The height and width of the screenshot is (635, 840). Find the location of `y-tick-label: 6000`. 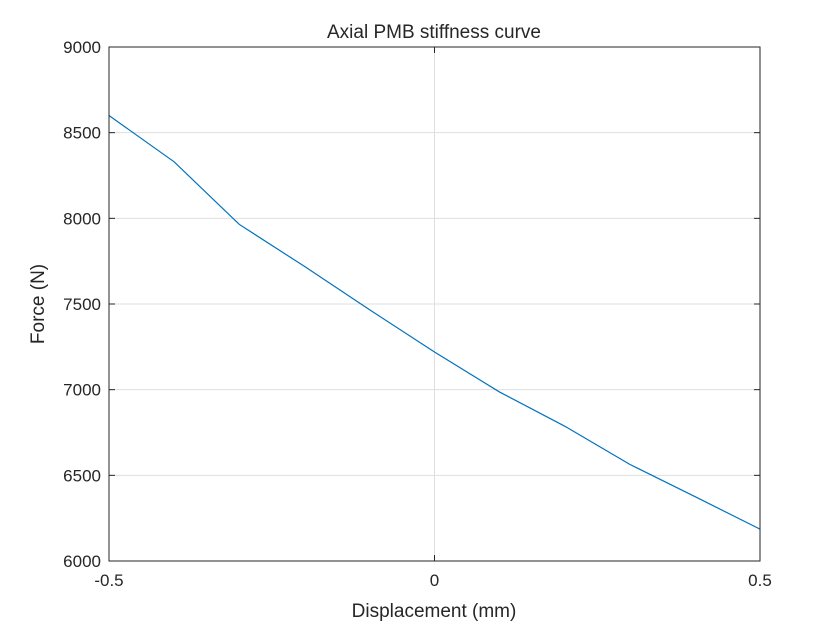

y-tick-label: 6000 is located at coordinates (82, 561).